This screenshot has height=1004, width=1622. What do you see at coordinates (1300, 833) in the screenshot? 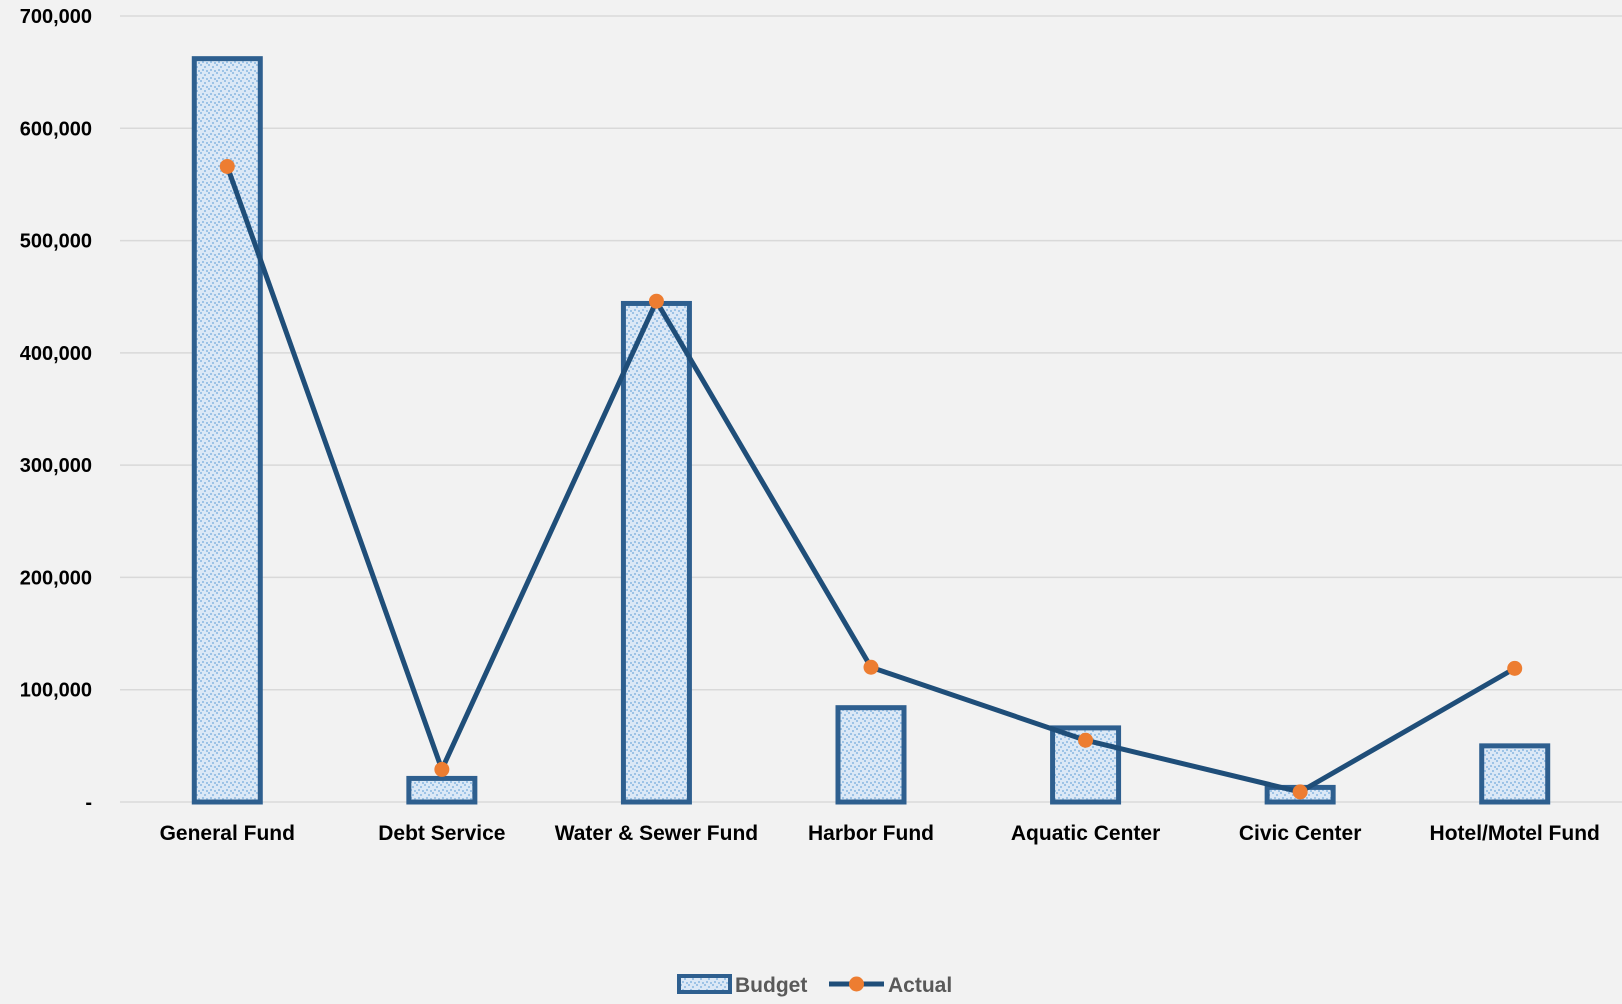
I see `x-category-label: Civic Center` at bounding box center [1300, 833].